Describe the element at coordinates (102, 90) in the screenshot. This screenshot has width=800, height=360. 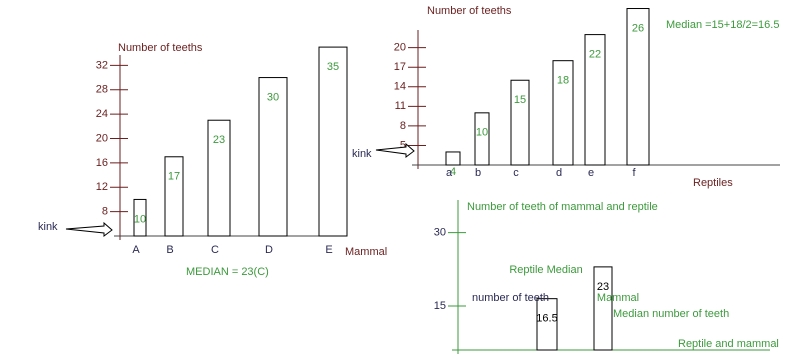
I see `y-tick-label: 28` at that location.